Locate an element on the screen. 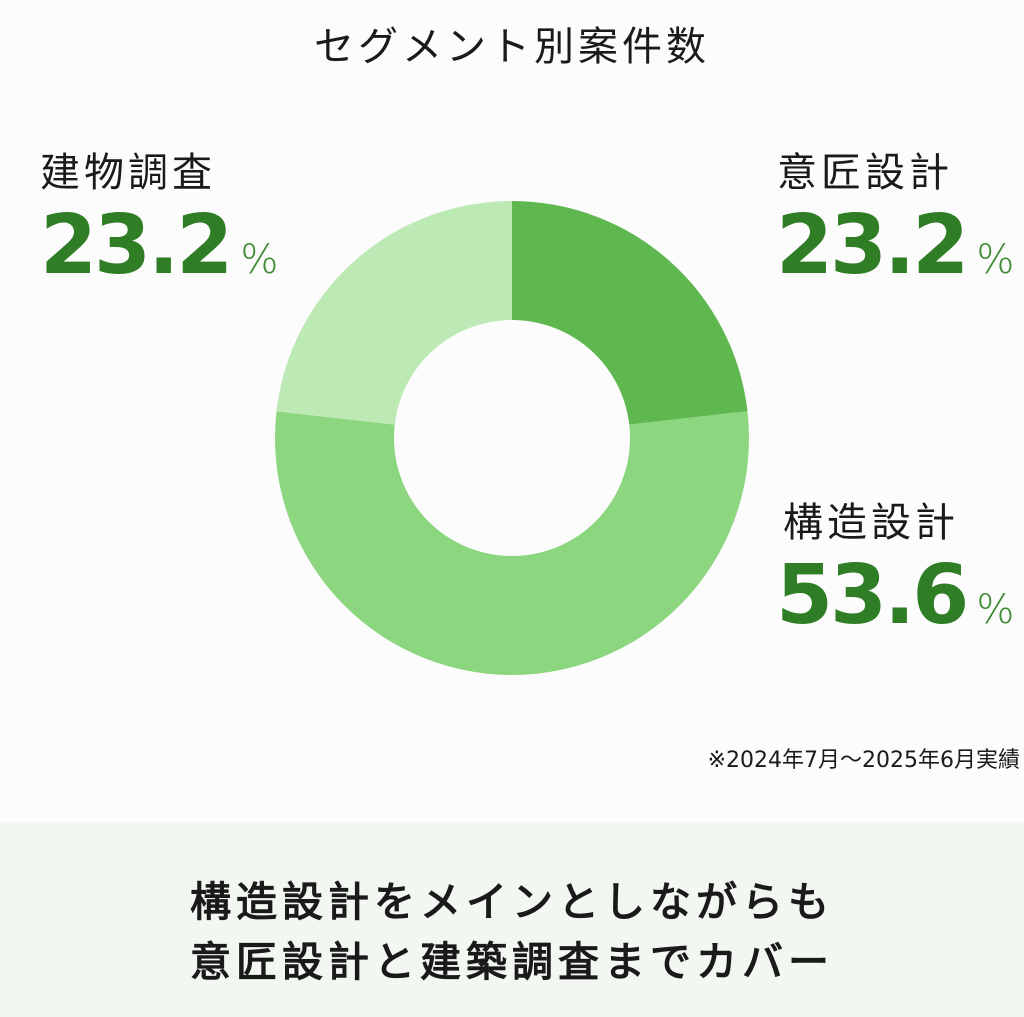  chart-title: セグメント別案件数 is located at coordinates (512, 47).